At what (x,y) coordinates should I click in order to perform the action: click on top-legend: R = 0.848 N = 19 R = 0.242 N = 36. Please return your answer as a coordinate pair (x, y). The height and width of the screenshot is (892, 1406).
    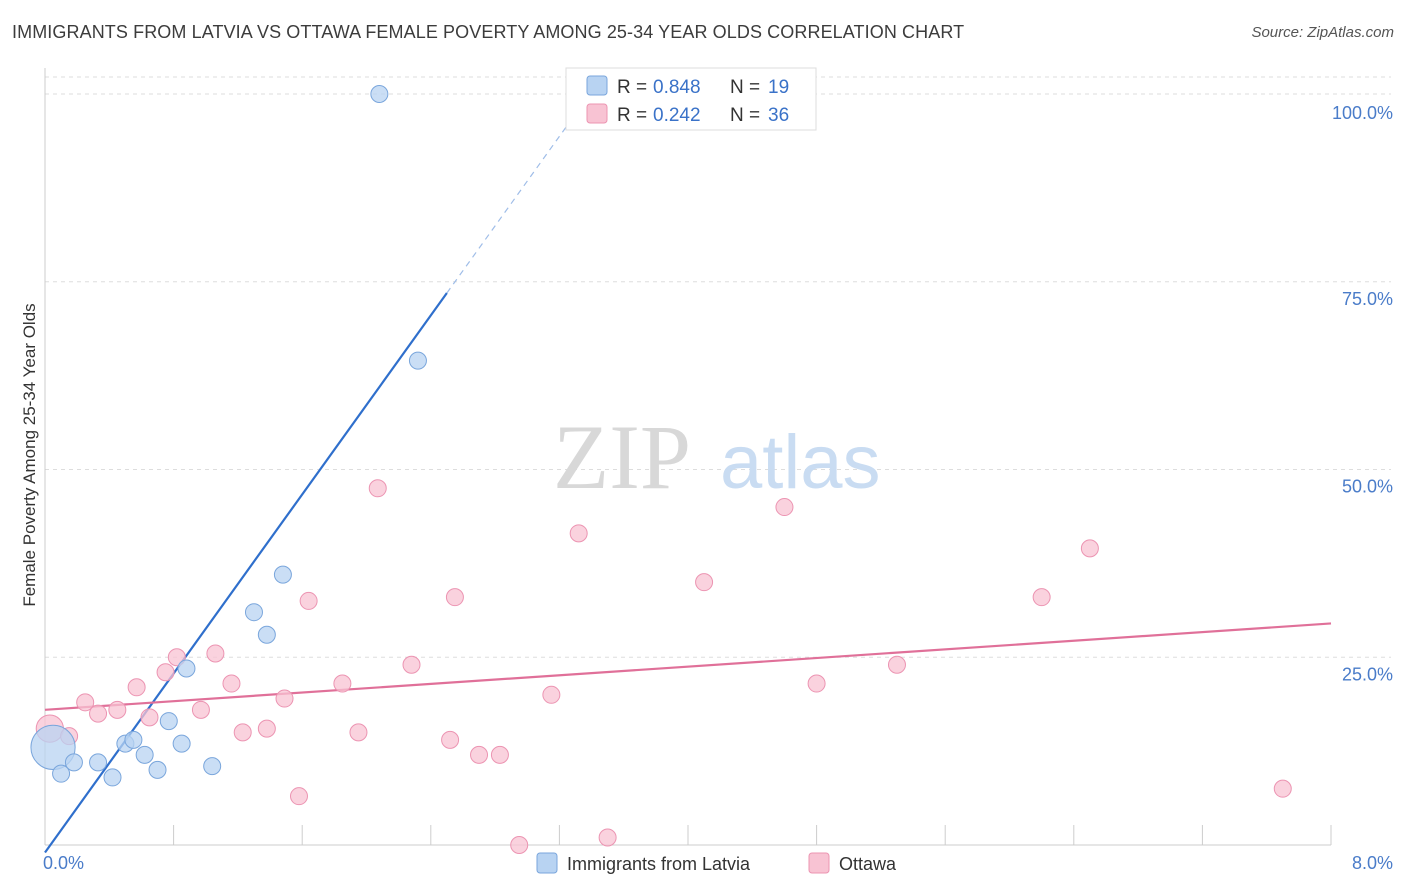
    Looking at the image, I should click on (691, 99).